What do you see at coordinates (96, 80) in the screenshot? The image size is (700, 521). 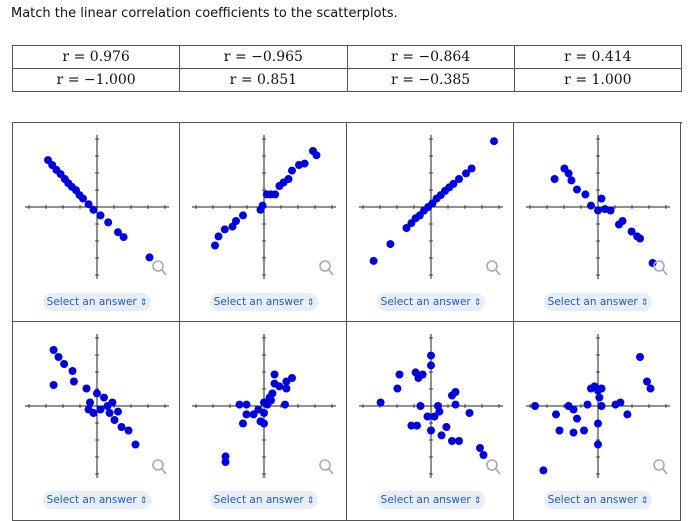 I see `coefficient-cell: r = −1.000` at bounding box center [96, 80].